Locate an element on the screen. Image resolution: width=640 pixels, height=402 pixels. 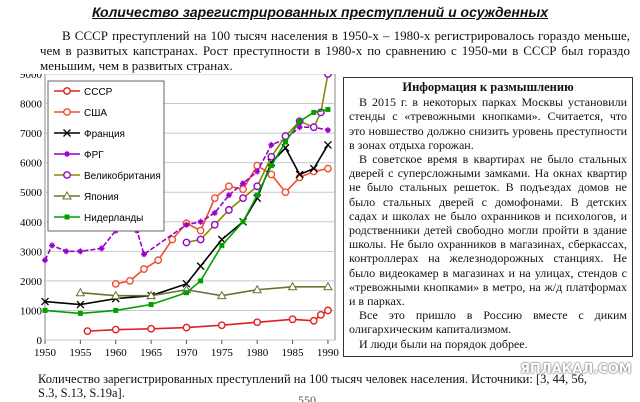
y-tick-label: 1000 is located at coordinates (31, 311).